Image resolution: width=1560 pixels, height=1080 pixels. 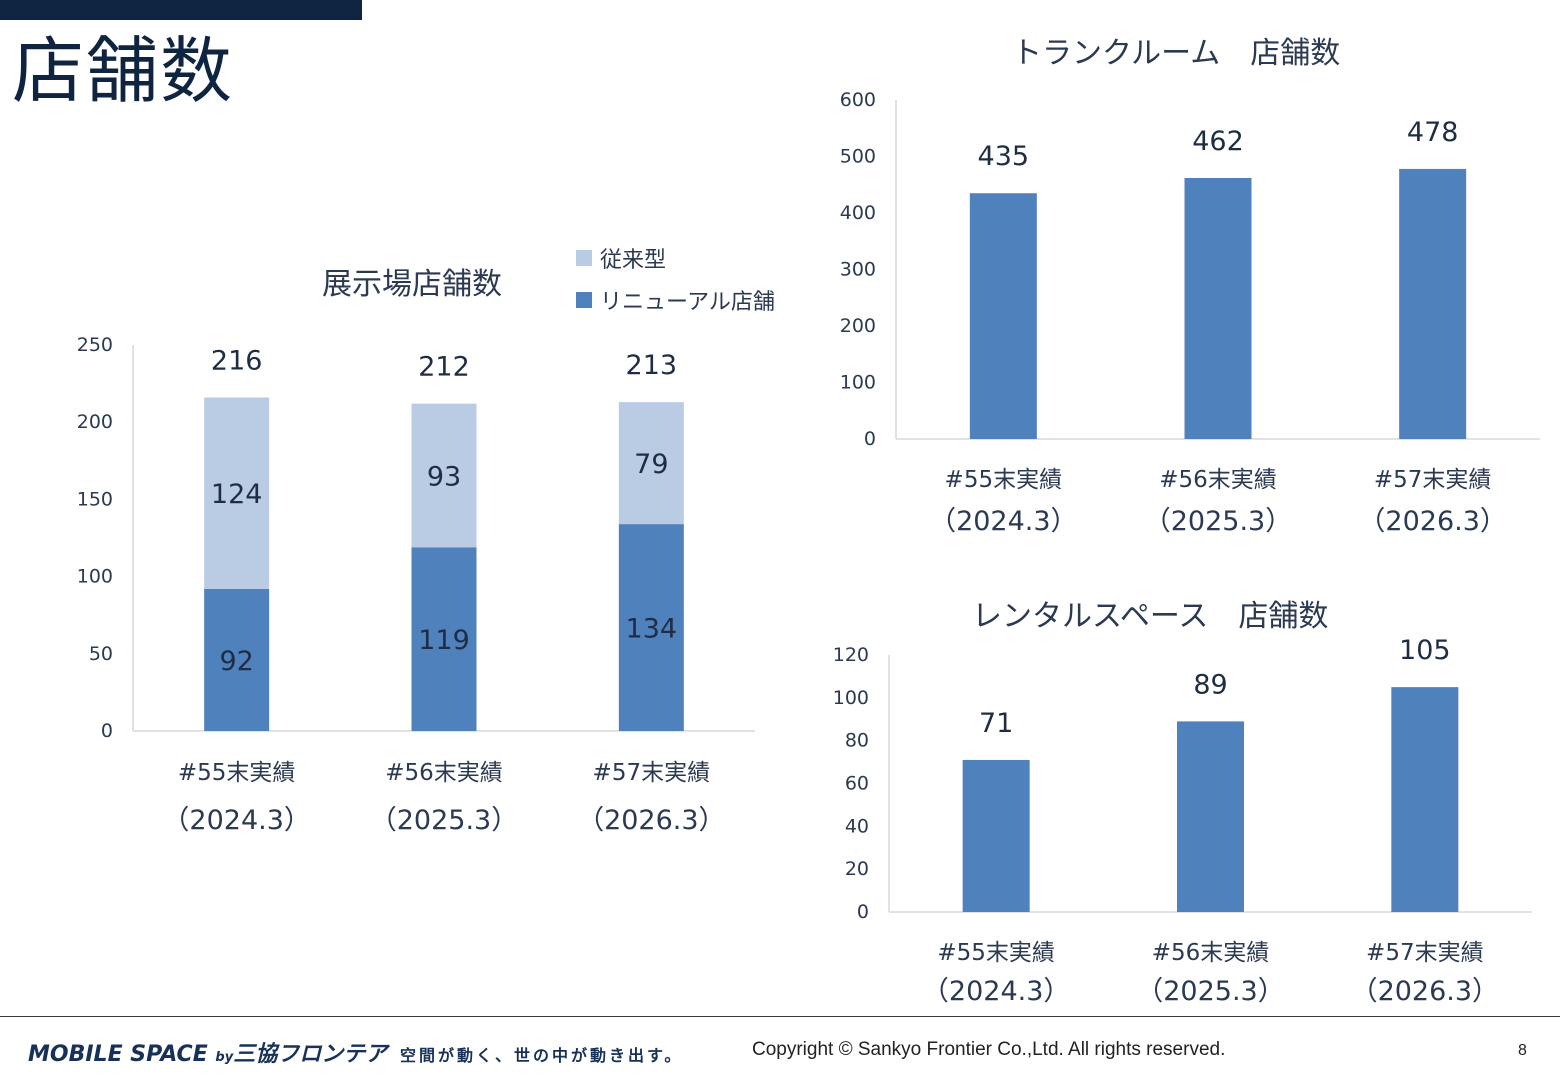 I want to click on trunkroom-data-label: 462, so click(x=1218, y=141).